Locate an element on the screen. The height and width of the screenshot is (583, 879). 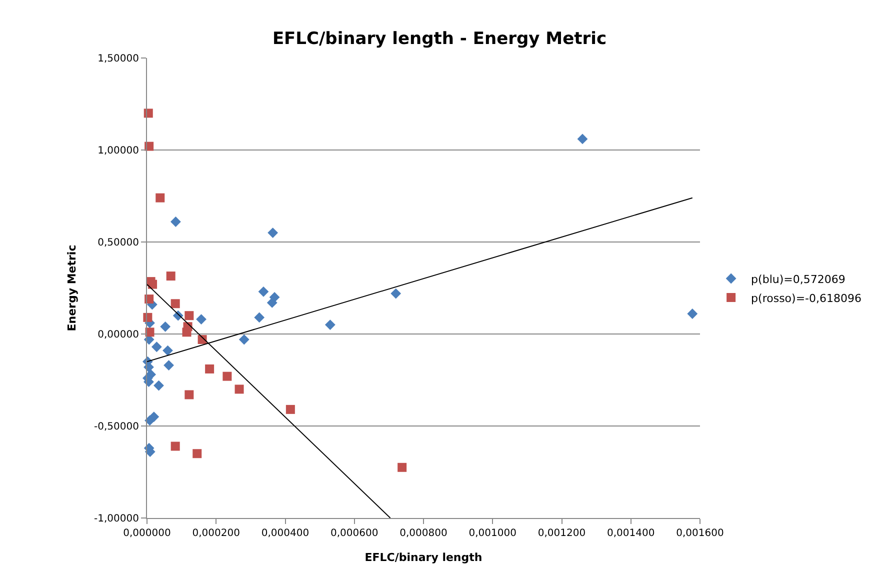
y-tick-label: -0,50000 is located at coordinates (116, 427).